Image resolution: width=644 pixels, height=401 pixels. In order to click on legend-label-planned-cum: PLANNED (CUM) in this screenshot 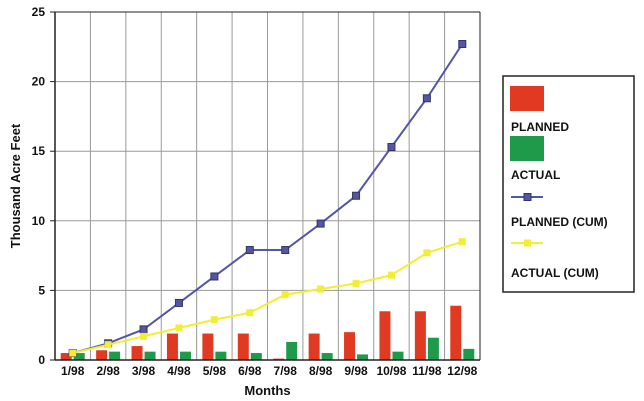, I will do `click(559, 222)`.